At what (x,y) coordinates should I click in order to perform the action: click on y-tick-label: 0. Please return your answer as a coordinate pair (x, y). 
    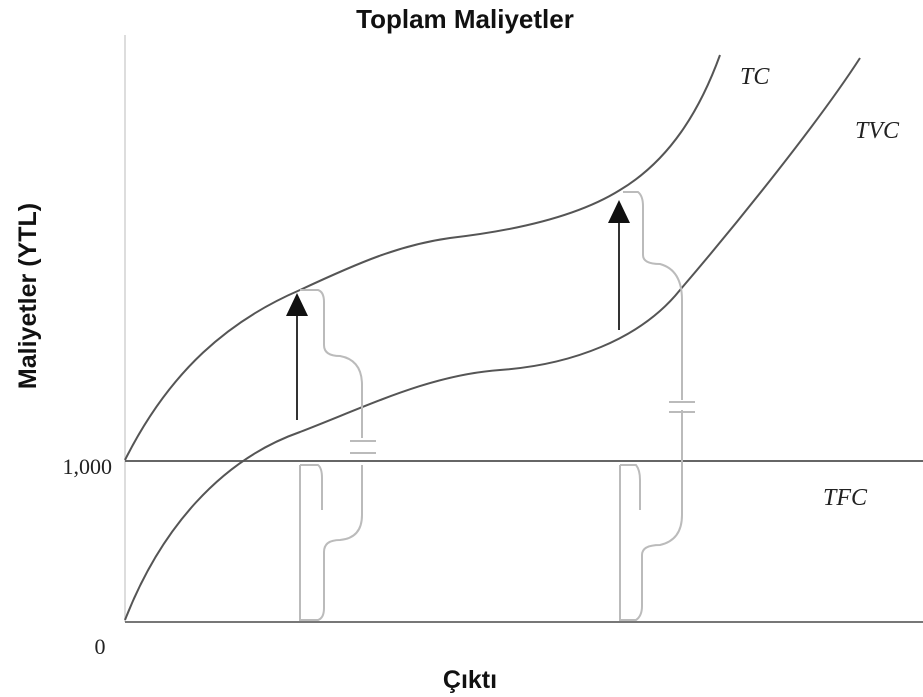
    Looking at the image, I should click on (100, 646).